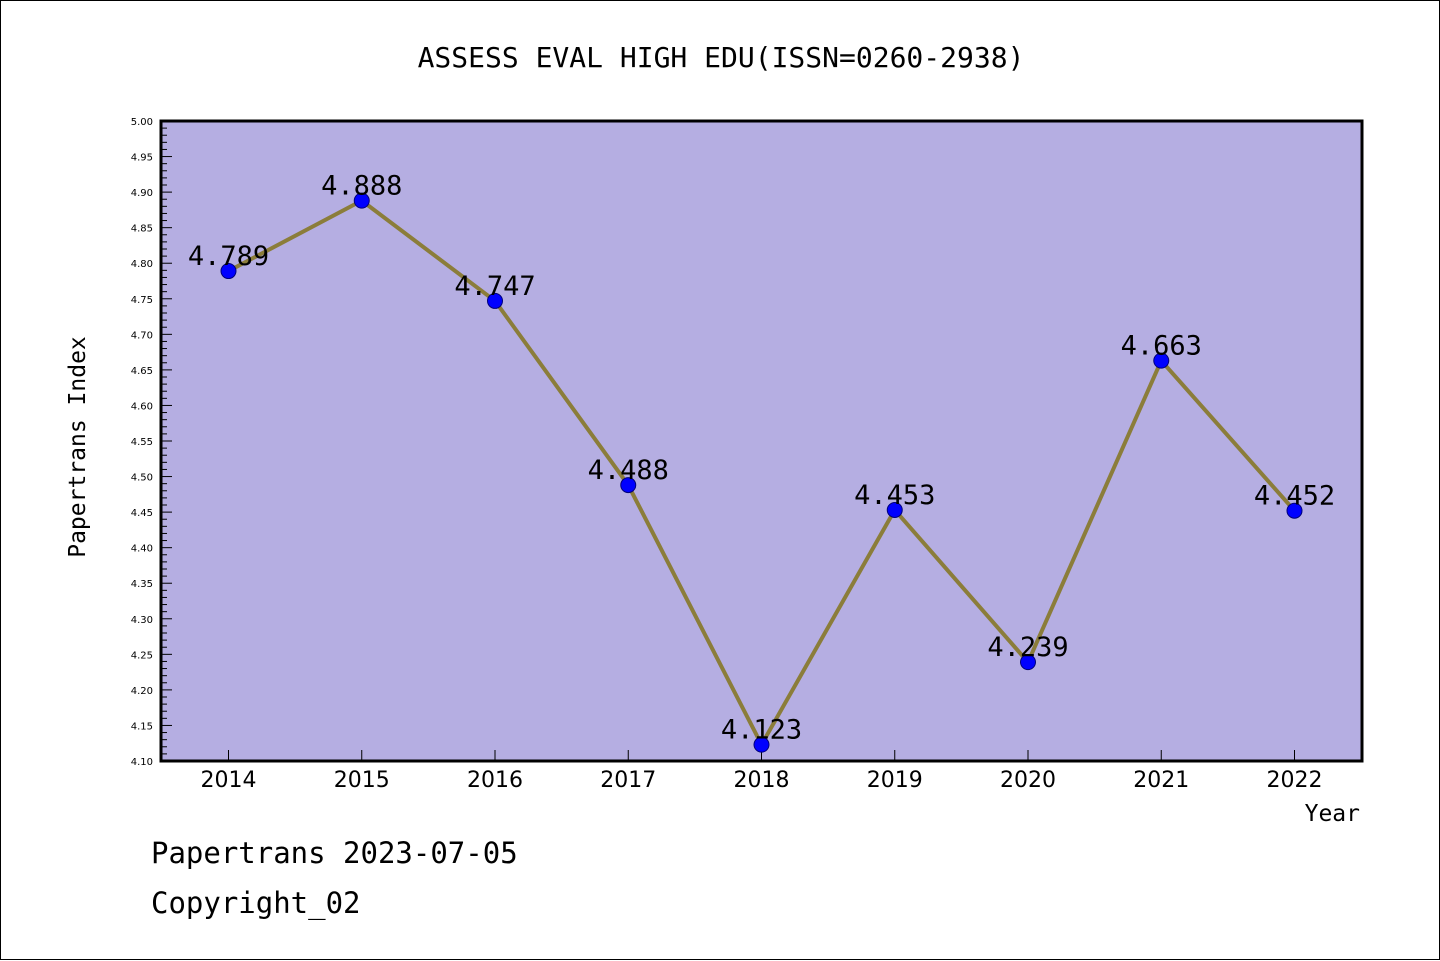  I want to click on y-tick-label: 4.20, so click(142, 691).